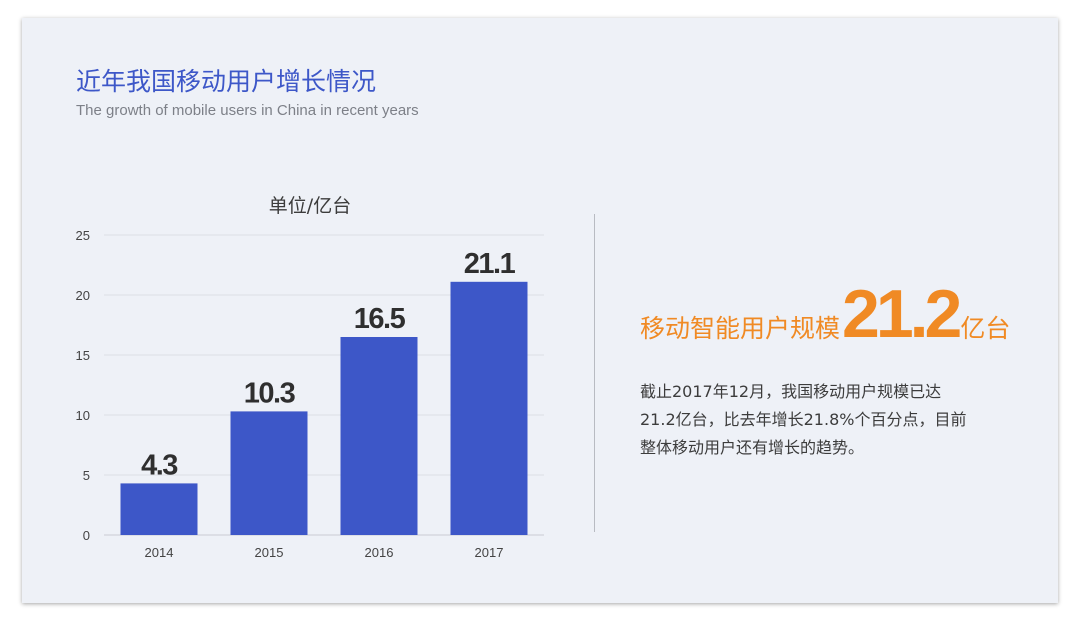  Describe the element at coordinates (490, 264) in the screenshot. I see `data-label: 21.1` at that location.